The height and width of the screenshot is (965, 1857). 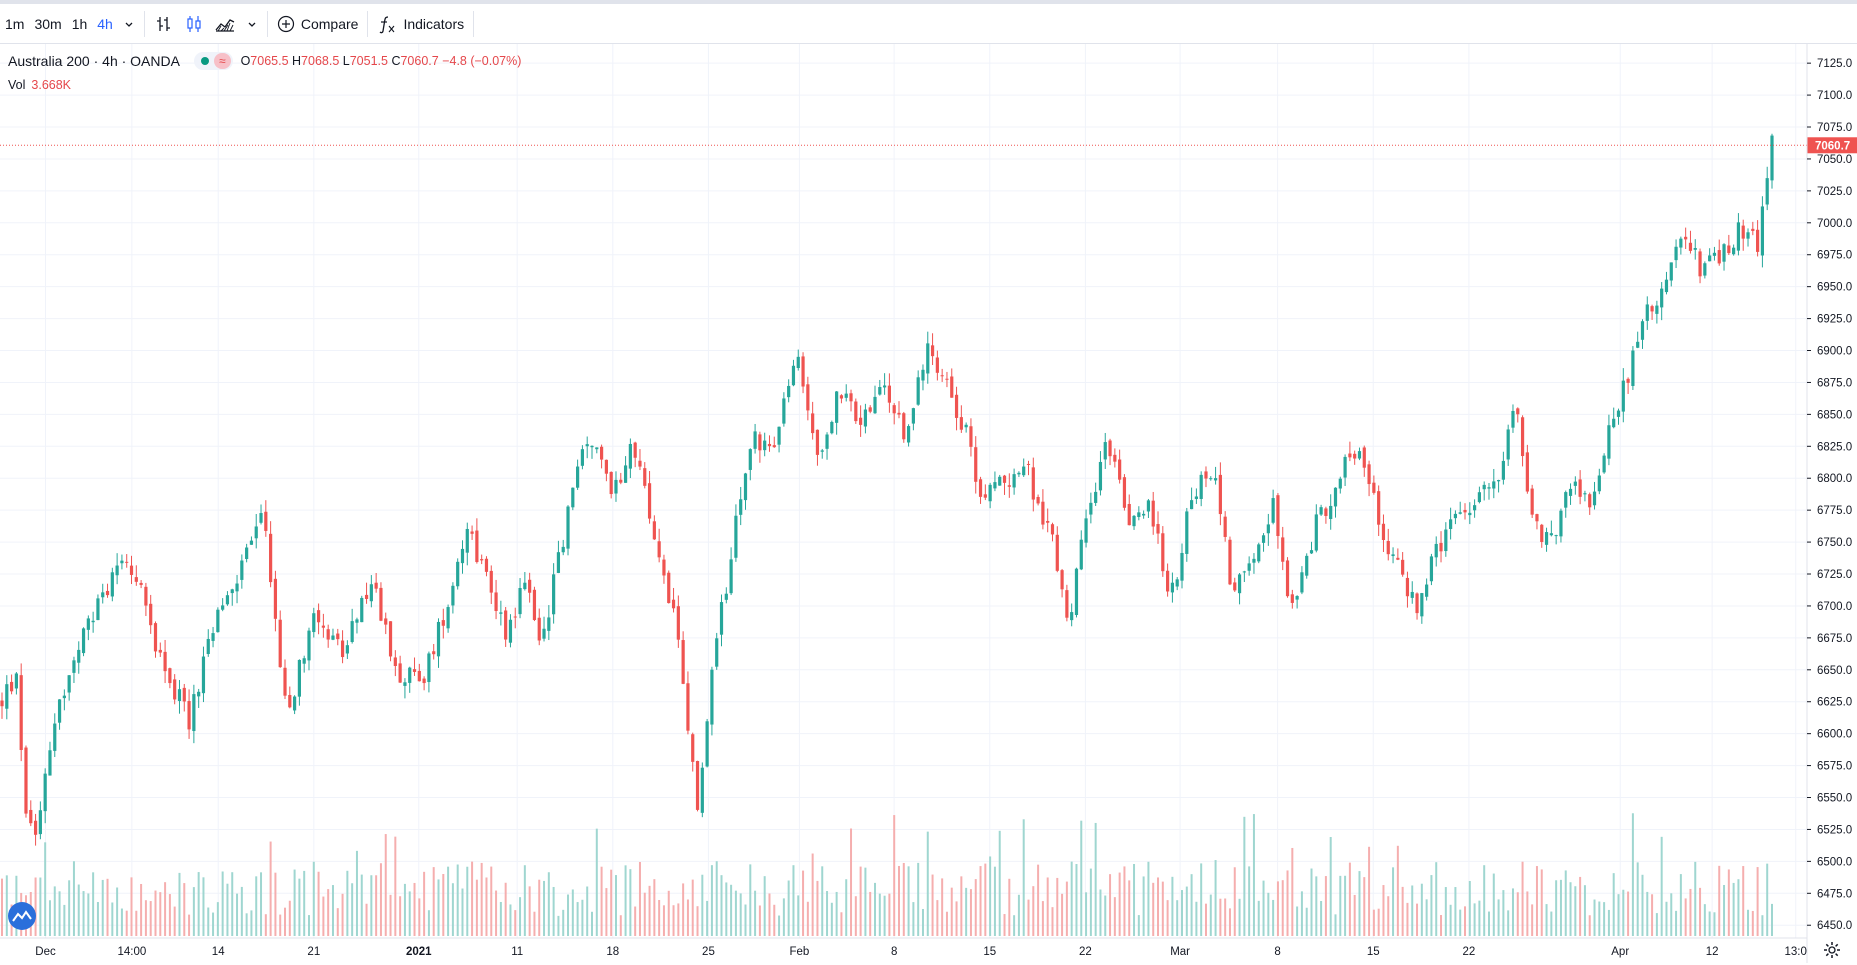 What do you see at coordinates (434, 23) in the screenshot?
I see `indicators-label: Indicators` at bounding box center [434, 23].